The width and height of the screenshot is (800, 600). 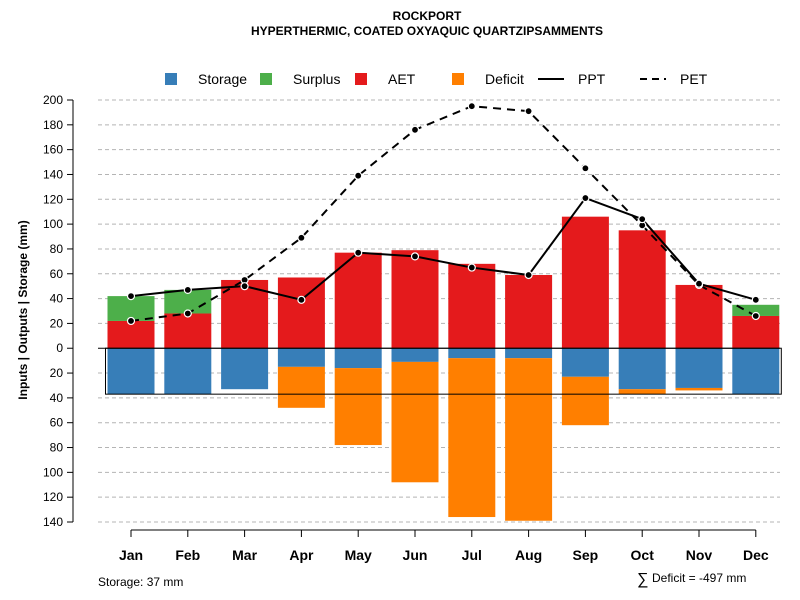 What do you see at coordinates (699, 555) in the screenshot?
I see `x-tick-label: Nov` at bounding box center [699, 555].